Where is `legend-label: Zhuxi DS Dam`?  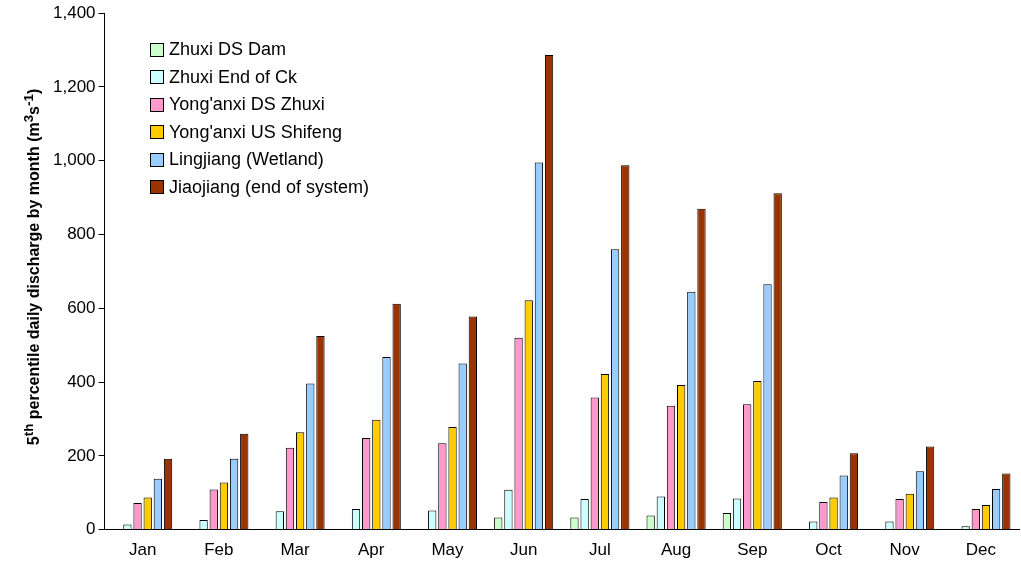
legend-label: Zhuxi DS Dam is located at coordinates (228, 49).